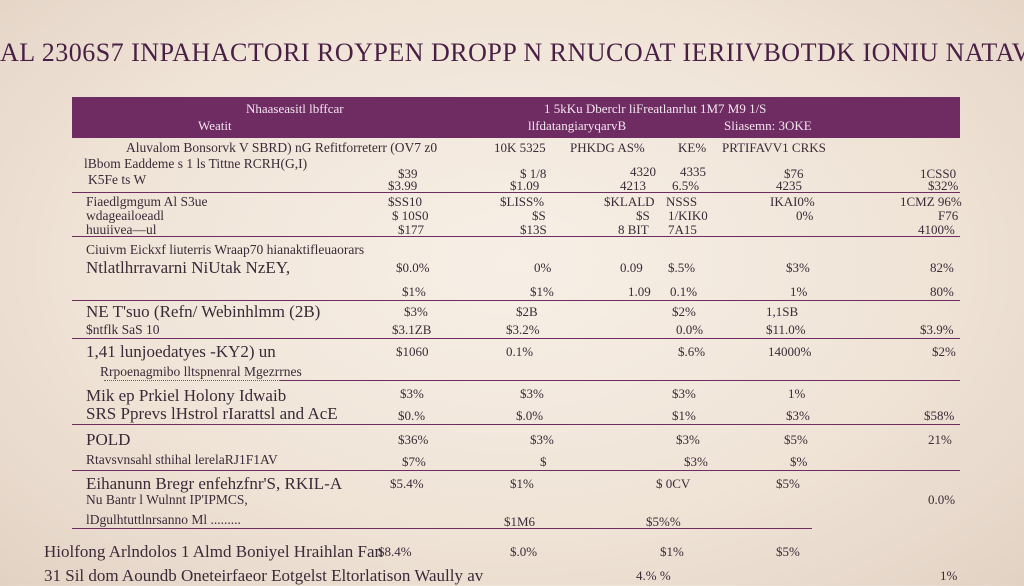  Describe the element at coordinates (410, 215) in the screenshot. I see `row-value: $ 10S0` at that location.